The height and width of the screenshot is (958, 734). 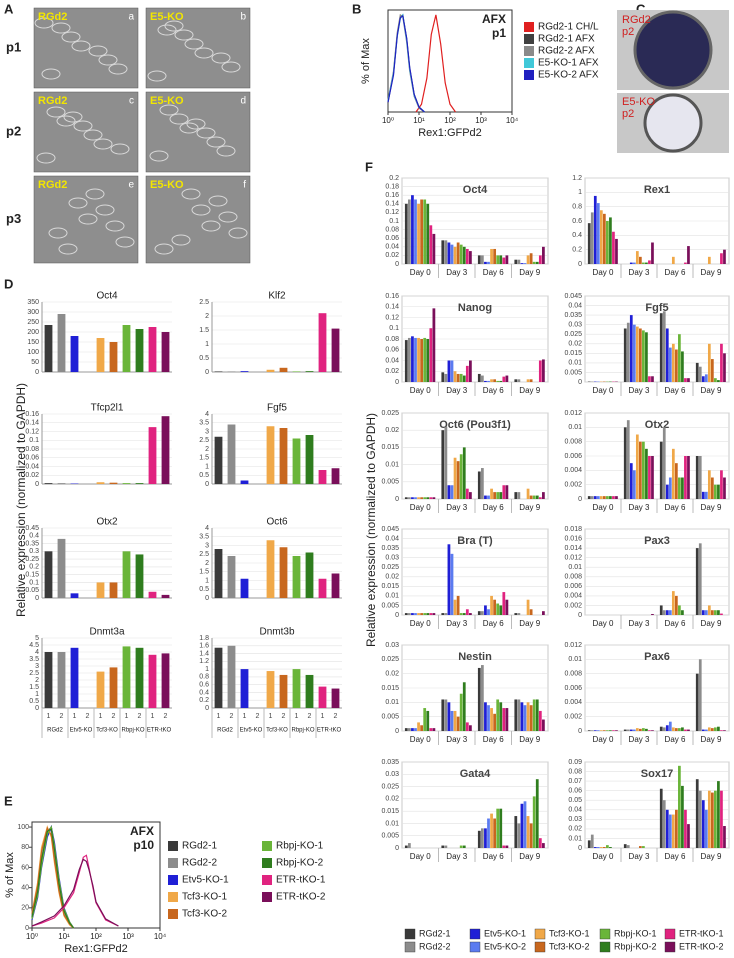 What do you see at coordinates (392, 774) in the screenshot?
I see `y-tick-label: 0.03` at bounding box center [392, 774].